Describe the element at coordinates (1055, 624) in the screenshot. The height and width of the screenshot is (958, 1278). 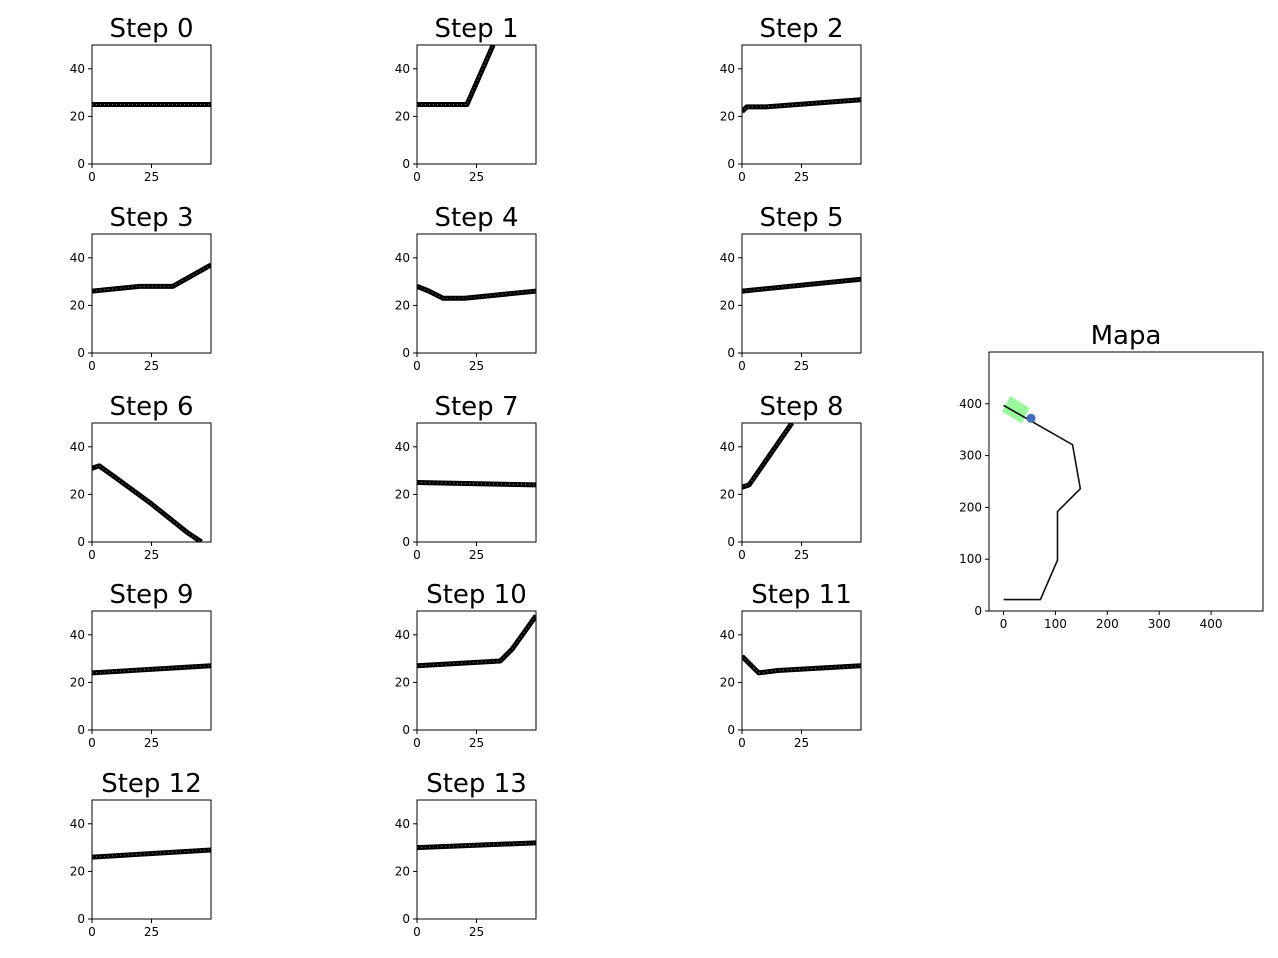
I see `x-tick-label: 100` at that location.